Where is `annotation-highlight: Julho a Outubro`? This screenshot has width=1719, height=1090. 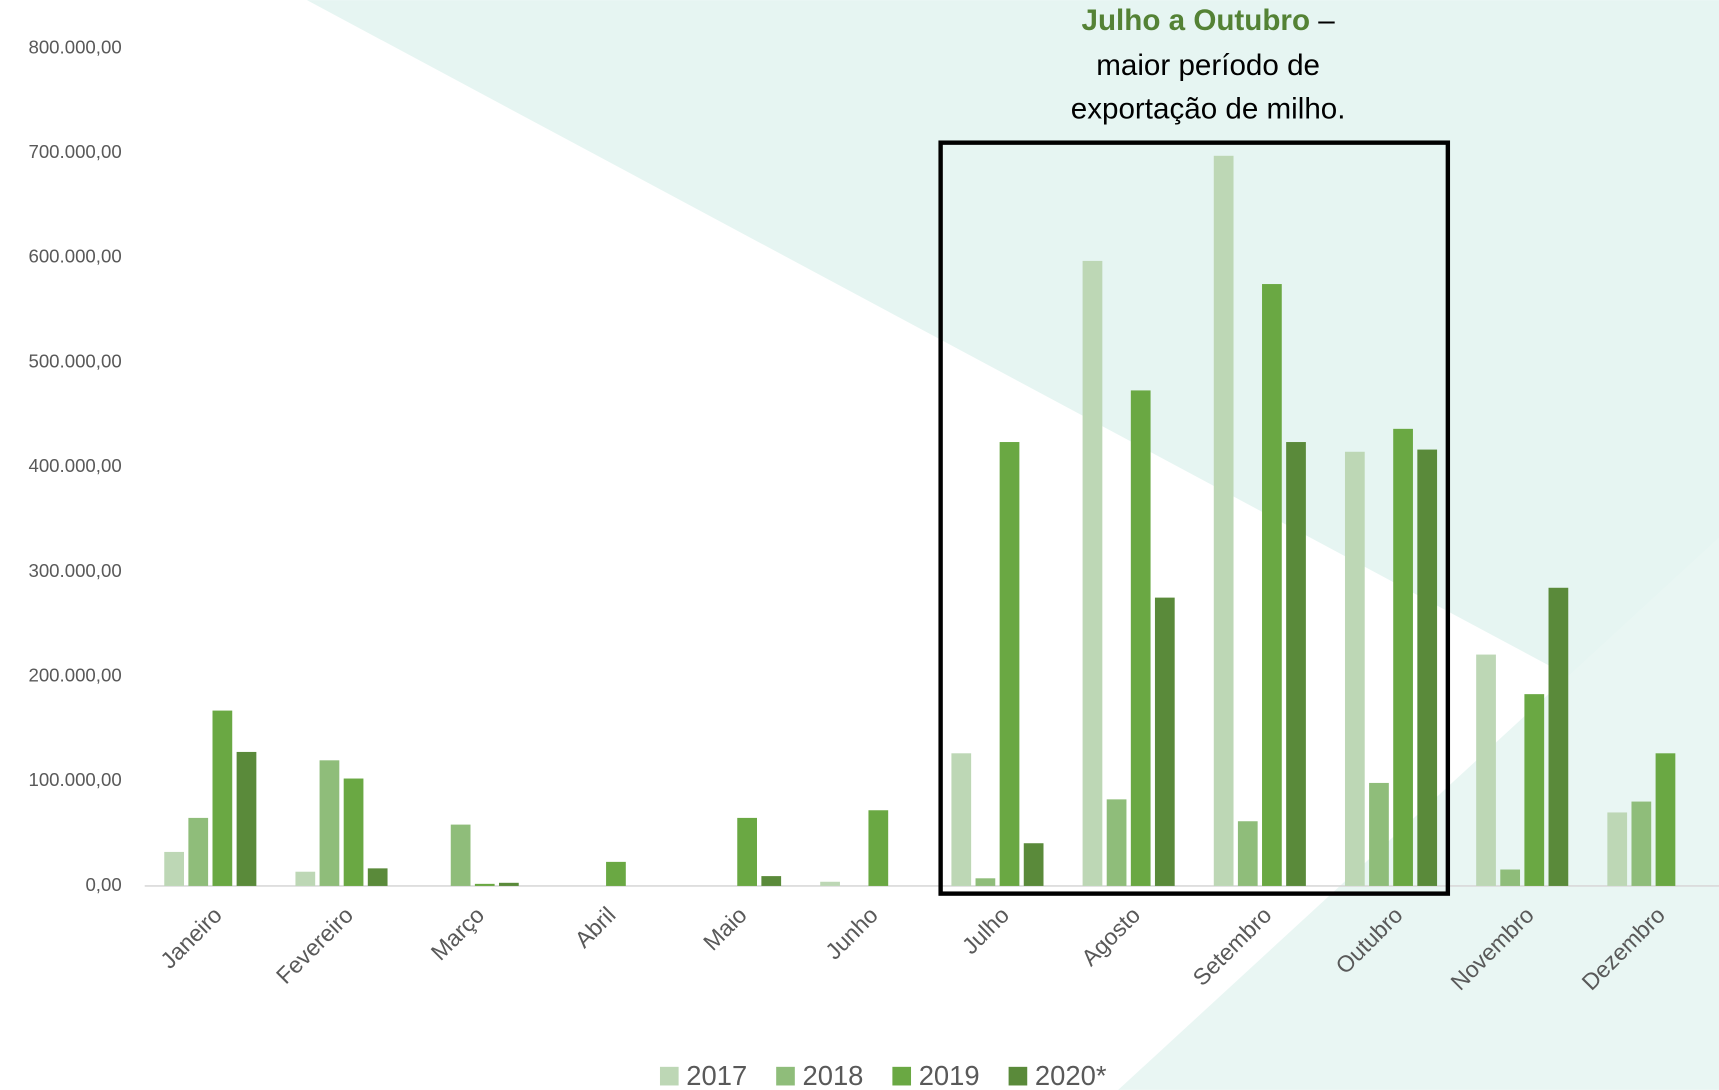
annotation-highlight: Julho a Outubro is located at coordinates (1196, 20).